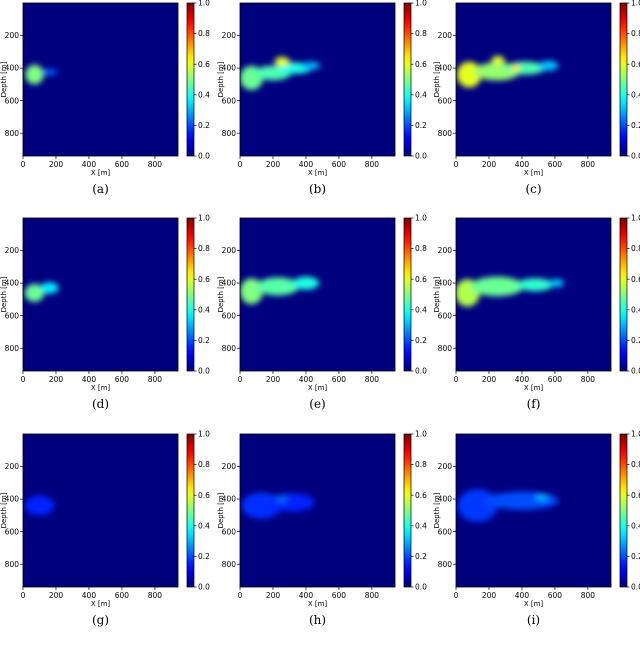 Image resolution: width=640 pixels, height=645 pixels. I want to click on caption-d: (d), so click(100, 404).